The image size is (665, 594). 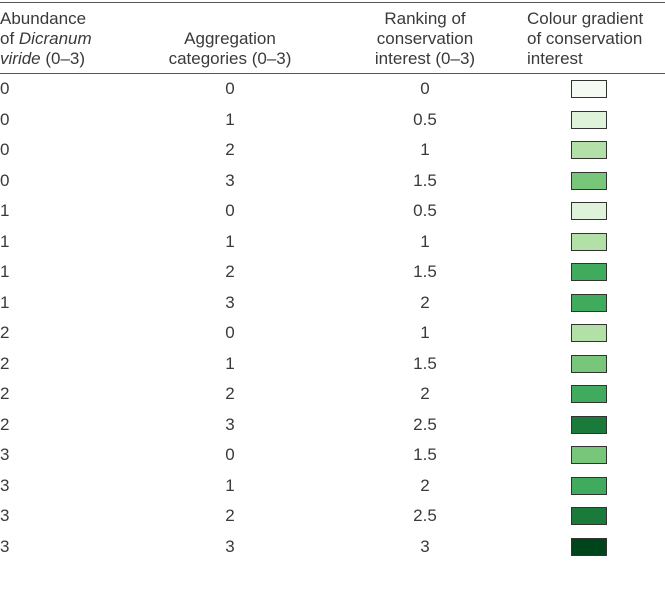 I want to click on header-text: interest (0–3), so click(x=425, y=58).